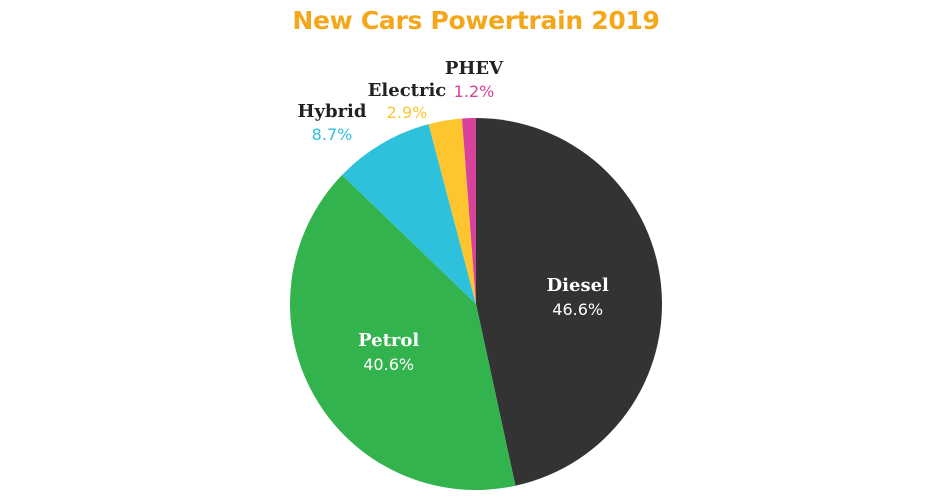  I want to click on slice-label-electric: Electric, so click(407, 90).